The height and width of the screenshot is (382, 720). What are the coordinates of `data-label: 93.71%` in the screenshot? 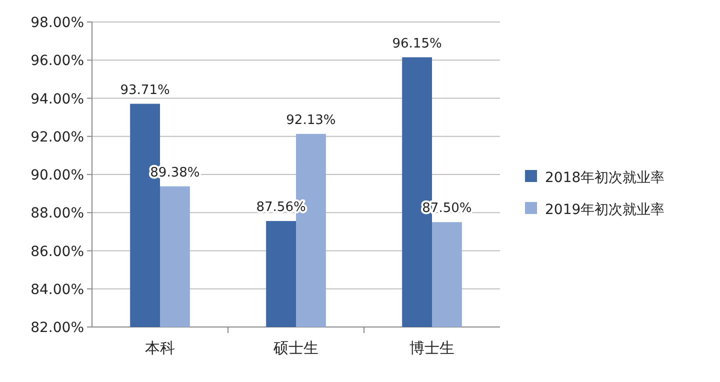 It's located at (145, 90).